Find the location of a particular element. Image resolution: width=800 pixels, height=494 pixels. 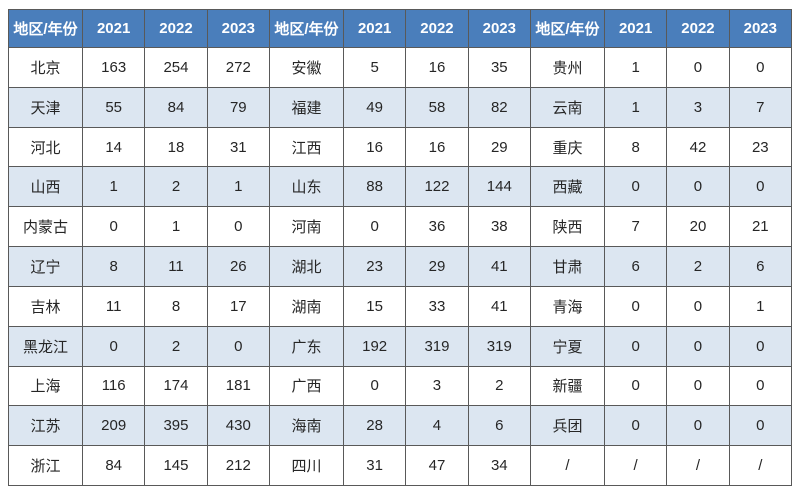

region-cell: 江西 is located at coordinates (306, 147).